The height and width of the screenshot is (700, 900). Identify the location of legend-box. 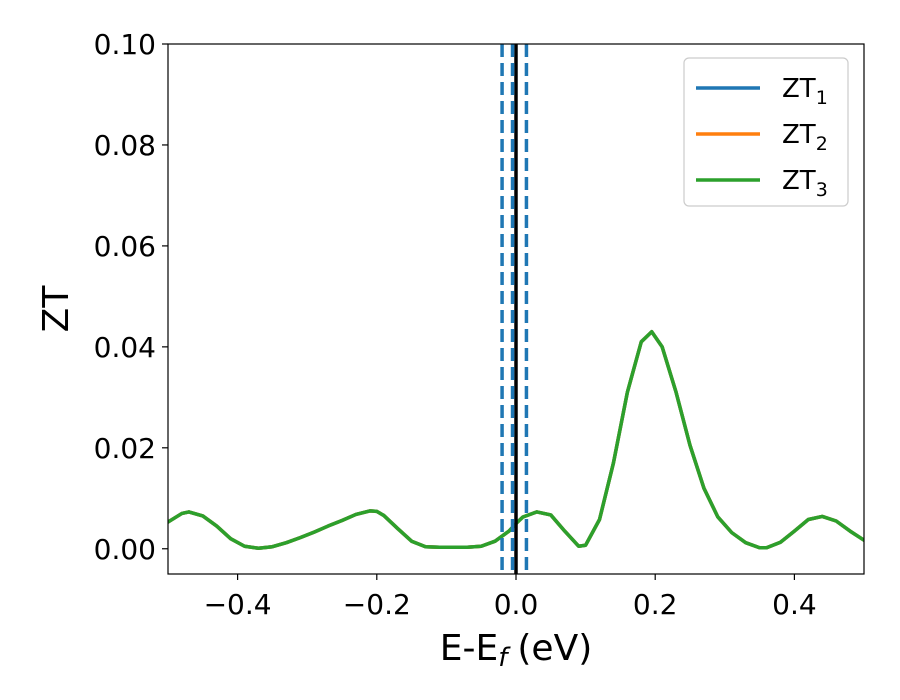
(766, 132).